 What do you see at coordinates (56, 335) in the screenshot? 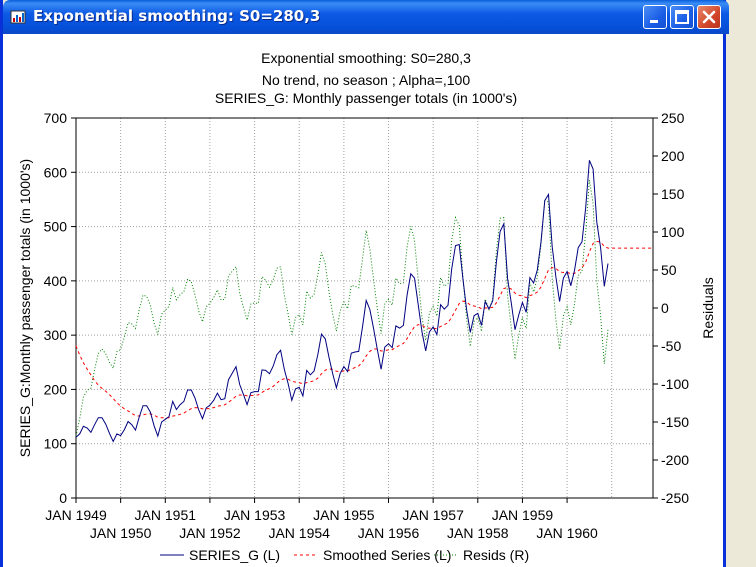
I see `y-tick-label: 300` at bounding box center [56, 335].